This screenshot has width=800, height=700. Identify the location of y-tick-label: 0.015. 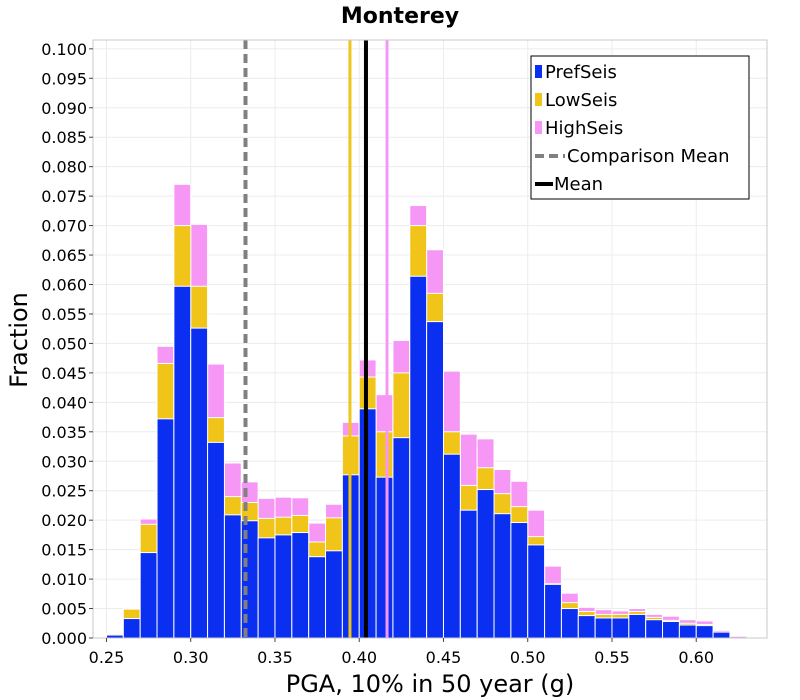
(64, 550).